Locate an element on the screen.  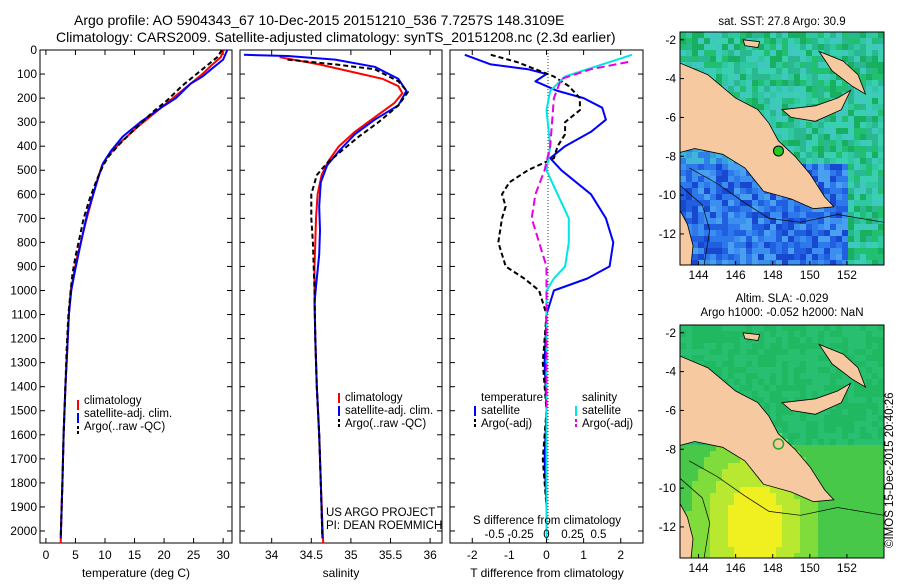
map-y-tick-label: -8 is located at coordinates (670, 156).